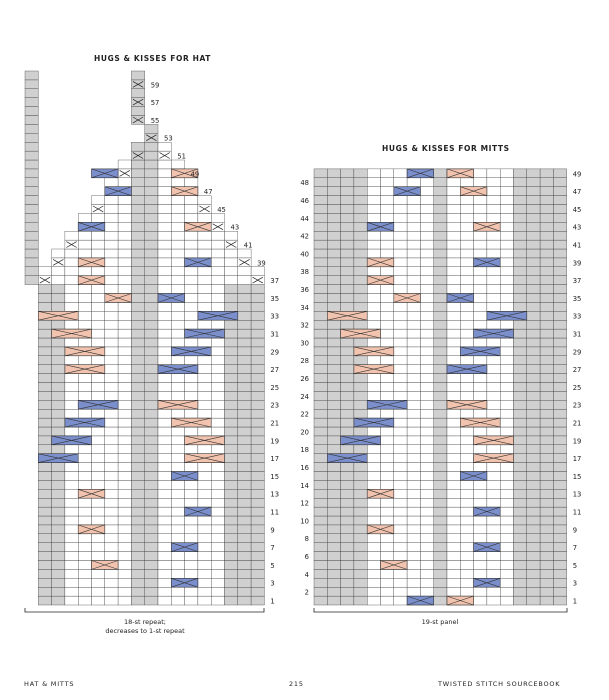 The image size is (609, 700). What do you see at coordinates (221, 210) in the screenshot?
I see `hat-row-label: 45` at bounding box center [221, 210].